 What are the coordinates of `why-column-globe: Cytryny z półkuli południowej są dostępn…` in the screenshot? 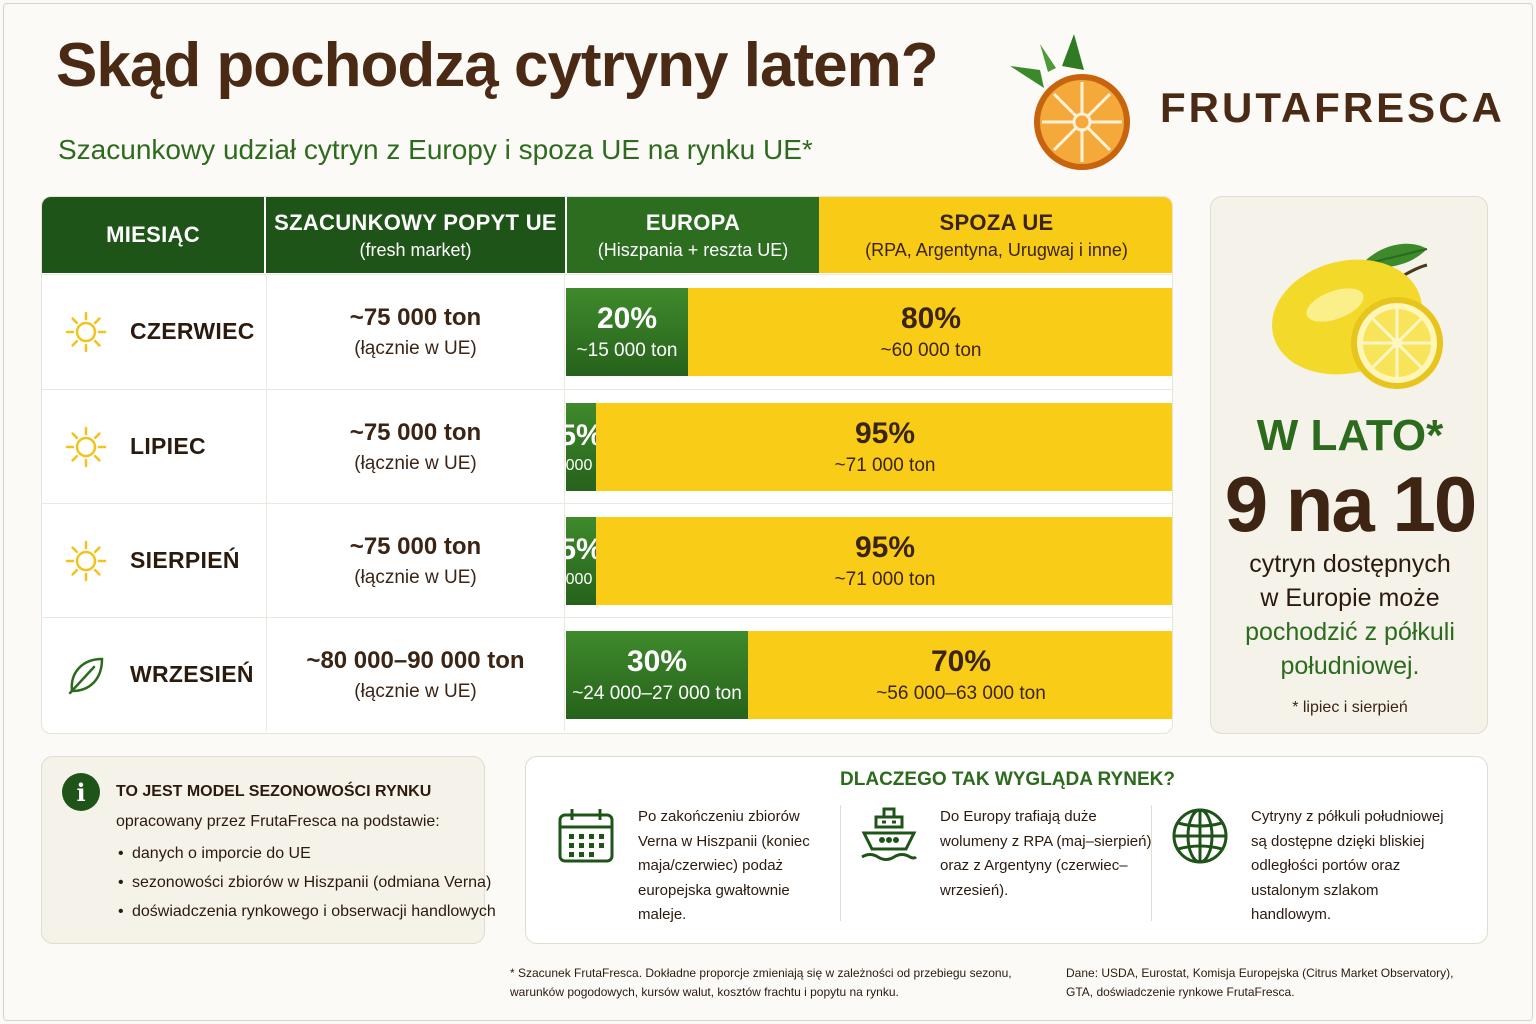 It's located at (1319, 870).